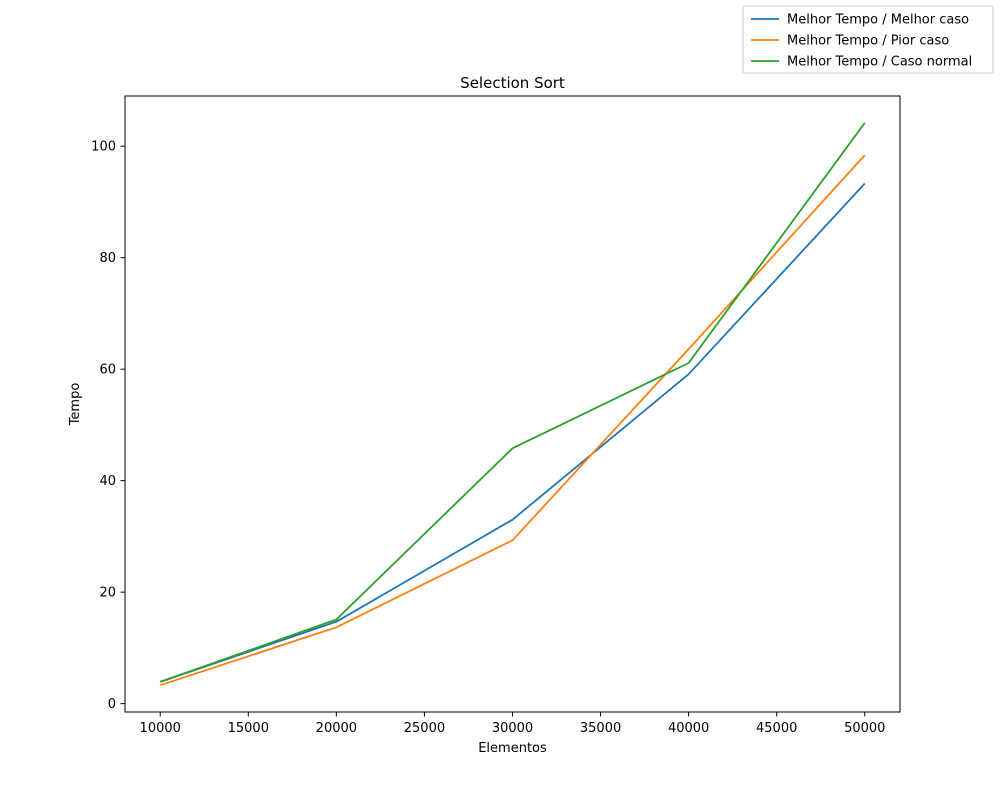 The image size is (1000, 800). Describe the element at coordinates (107, 370) in the screenshot. I see `y-tick-label: 60` at that location.